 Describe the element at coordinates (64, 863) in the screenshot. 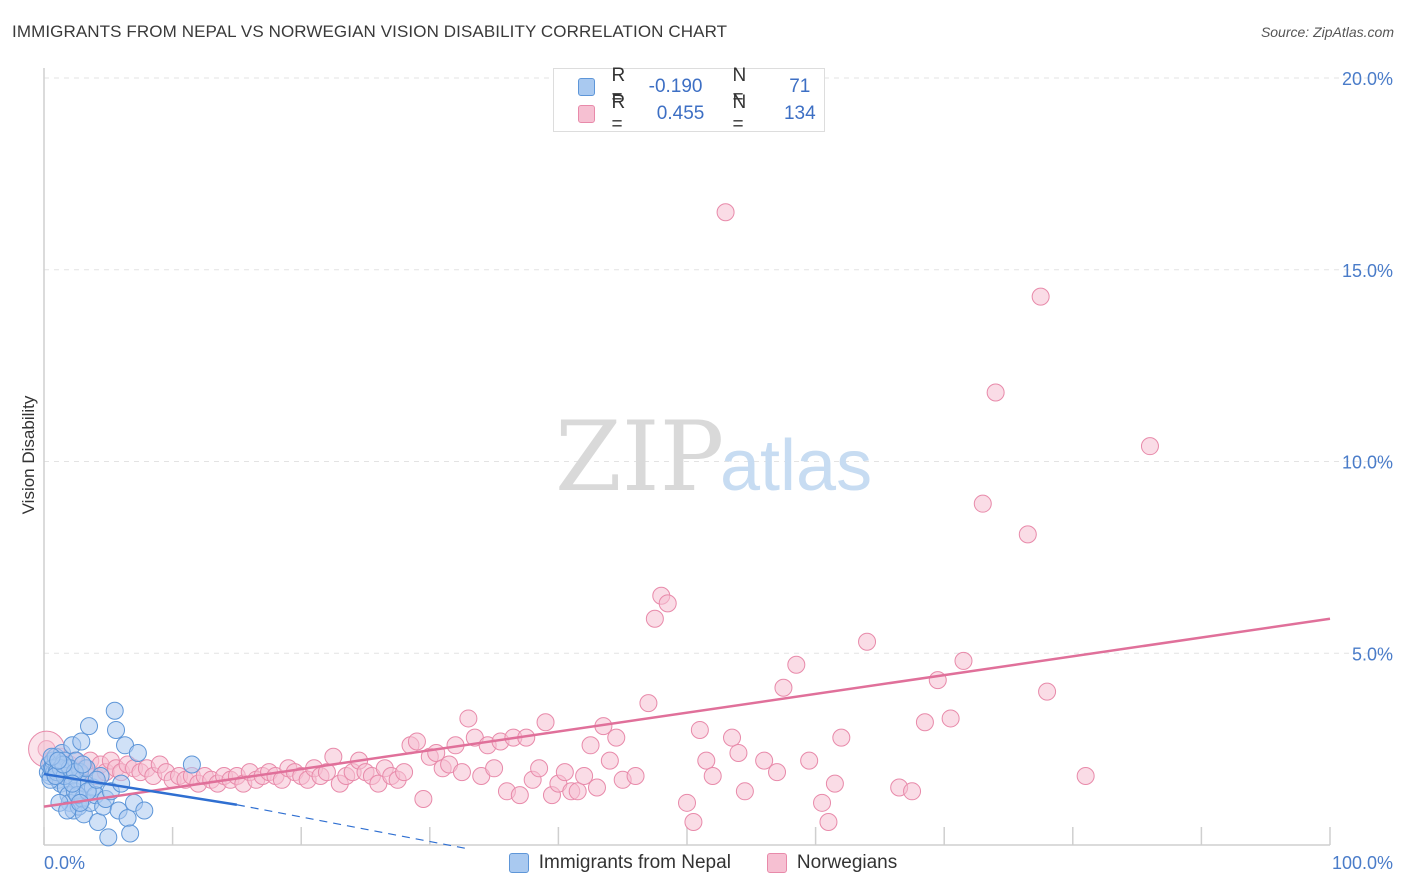

I see `x-tick-label: 0.0%` at that location.